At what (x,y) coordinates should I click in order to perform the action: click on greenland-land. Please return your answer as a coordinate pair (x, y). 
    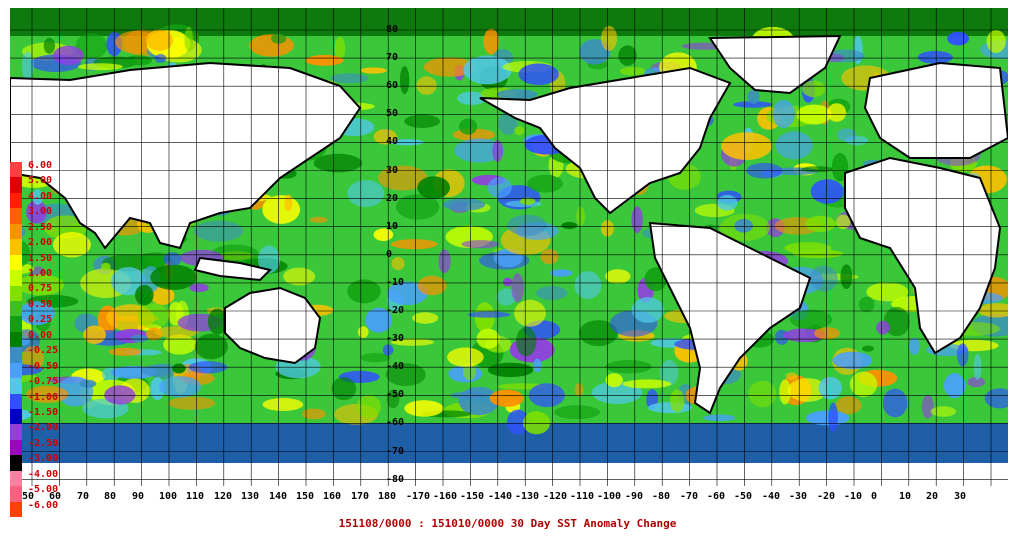
    Looking at the image, I should click on (775, 64).